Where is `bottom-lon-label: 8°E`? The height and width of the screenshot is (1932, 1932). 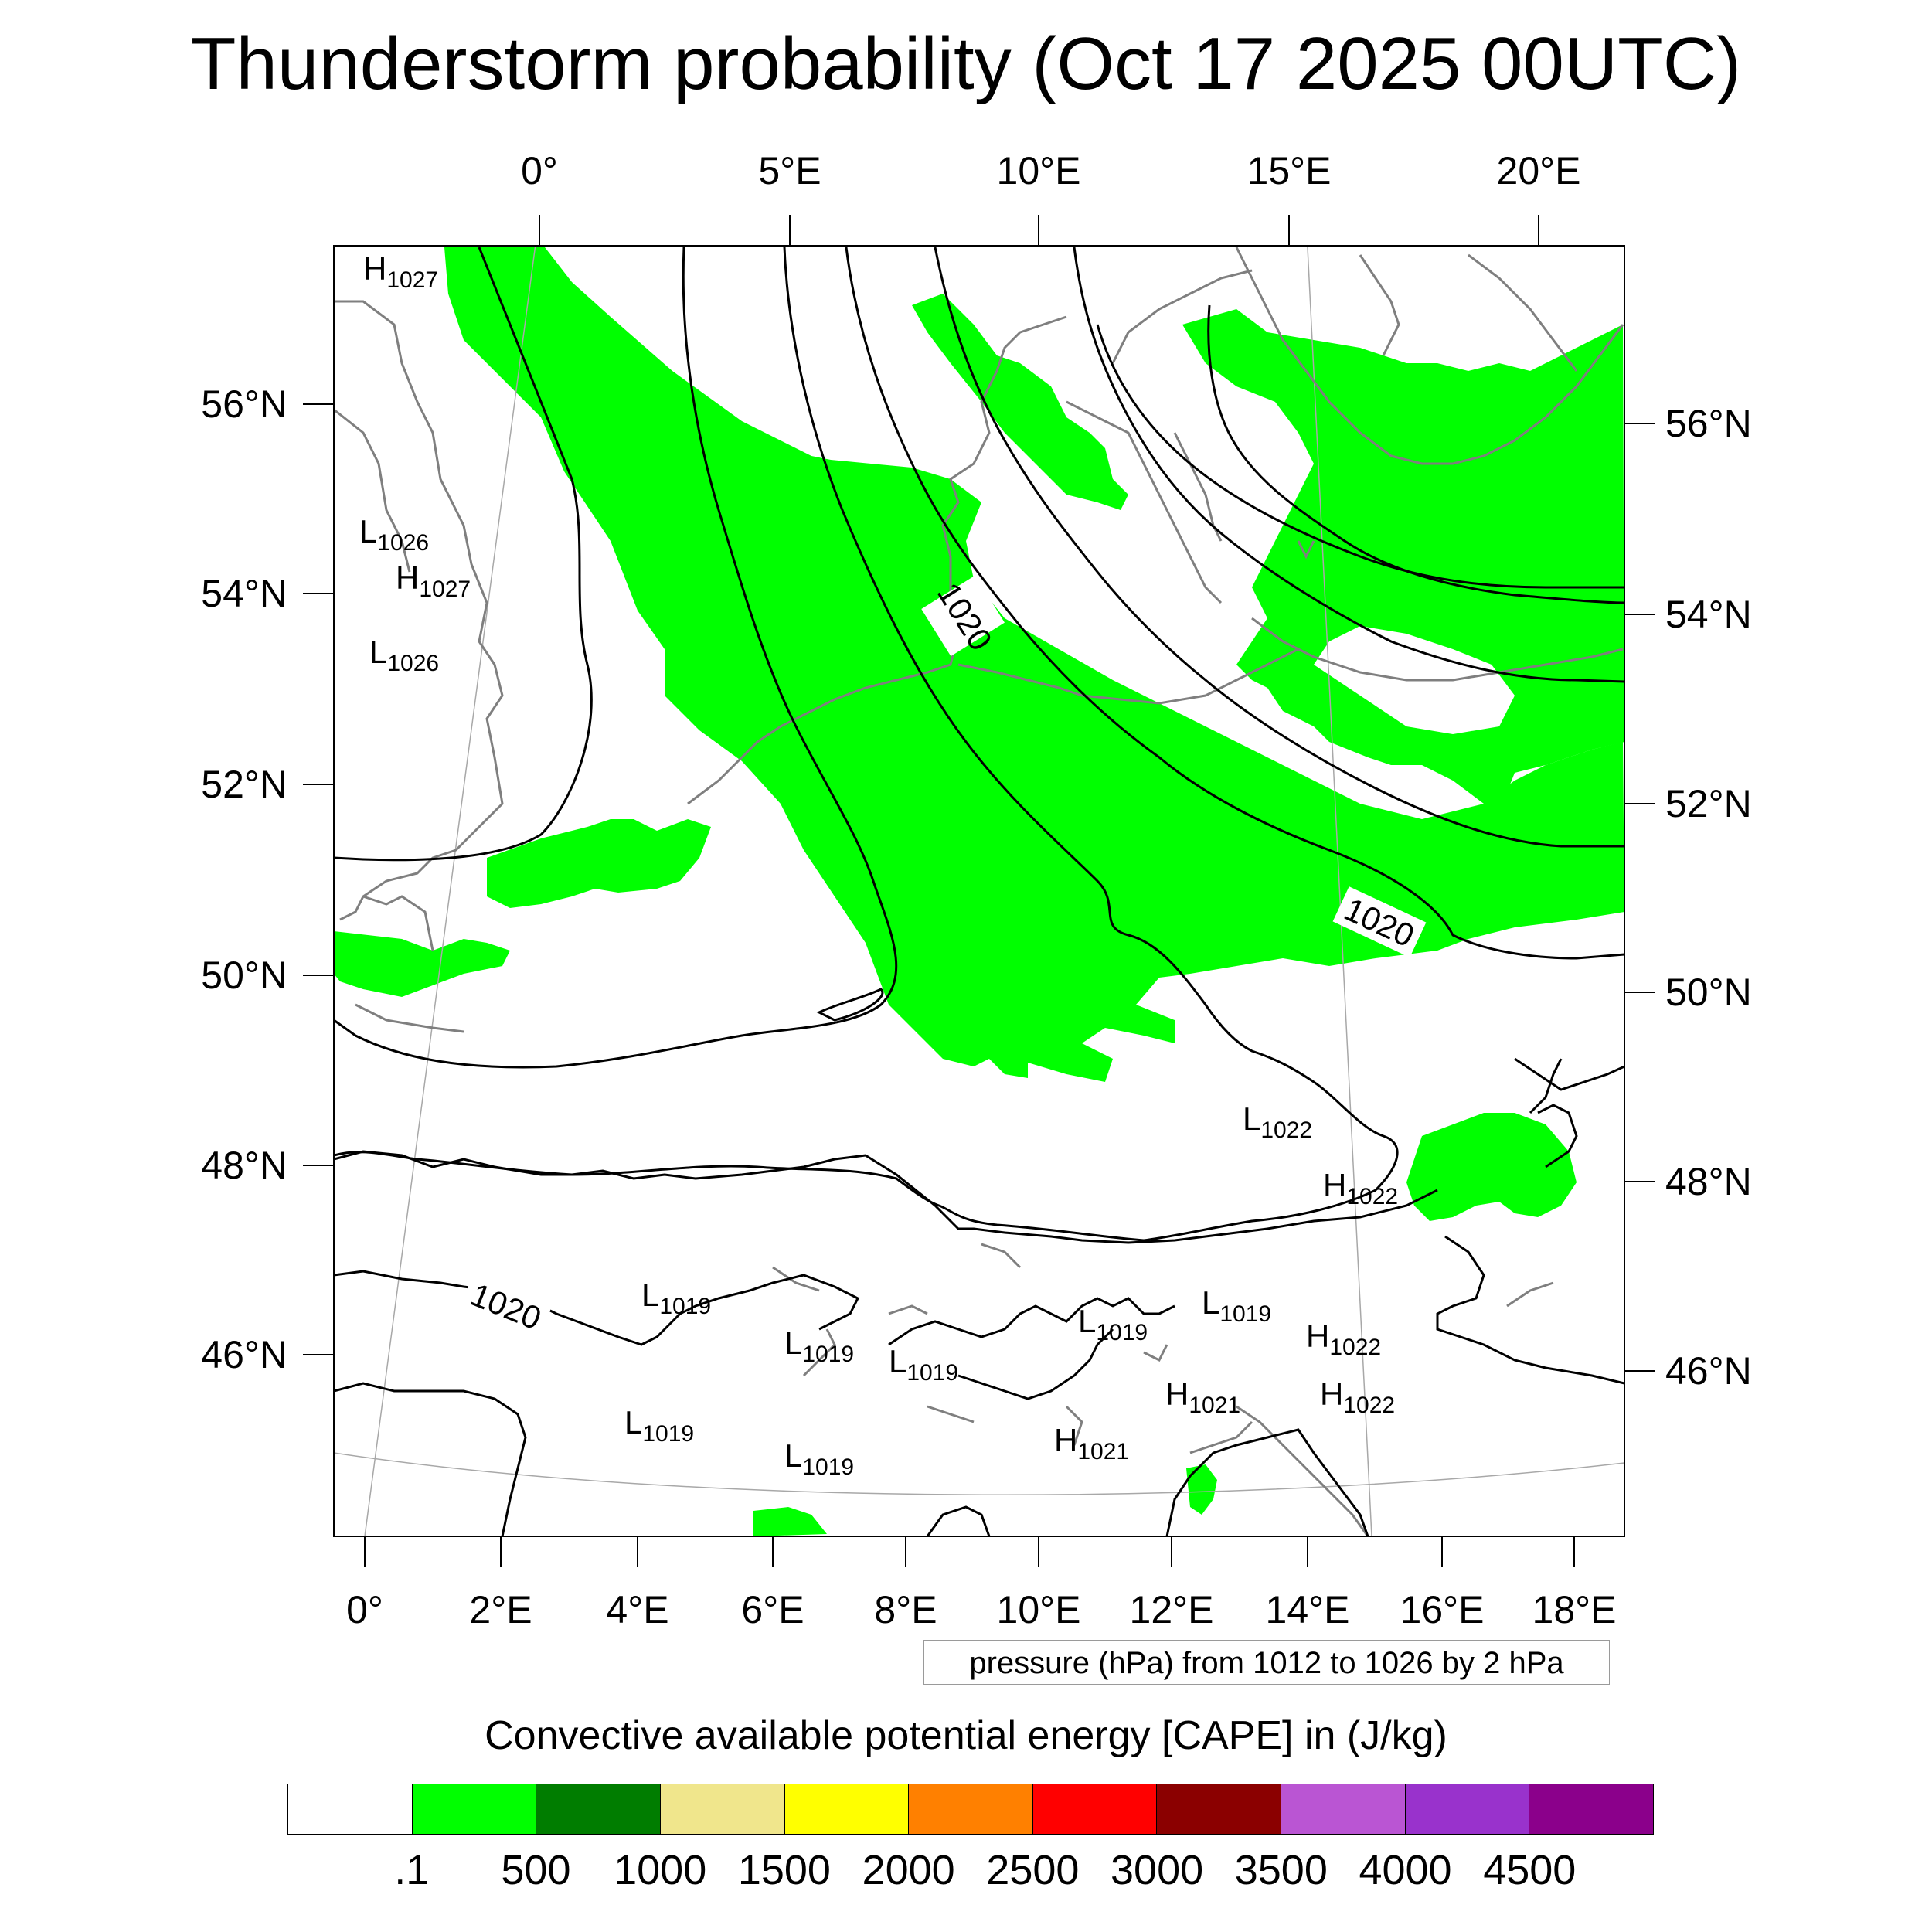 bottom-lon-label: 8°E is located at coordinates (906, 1610).